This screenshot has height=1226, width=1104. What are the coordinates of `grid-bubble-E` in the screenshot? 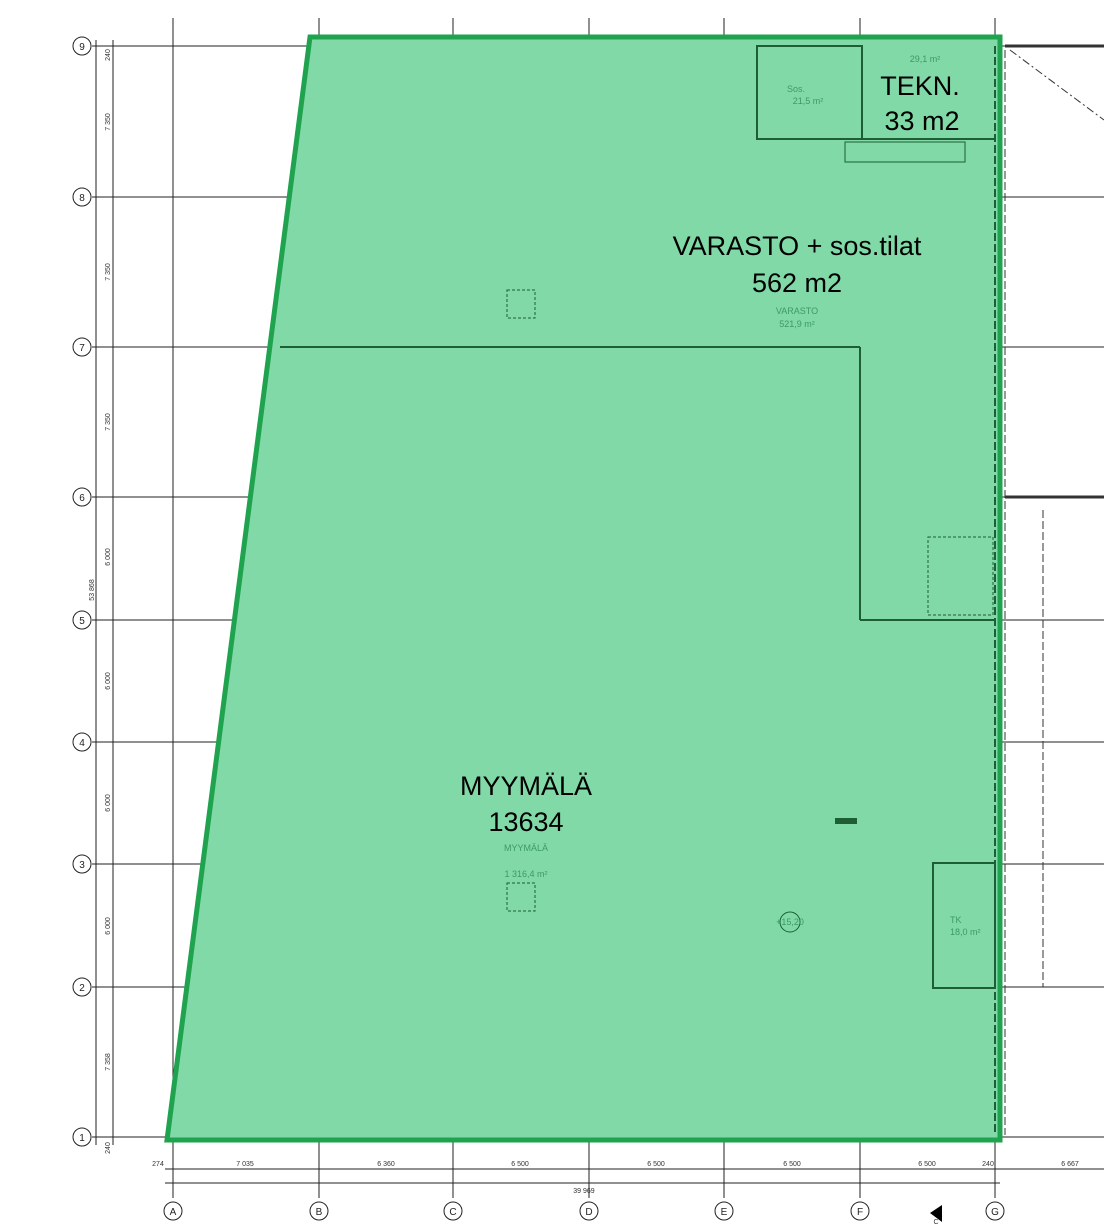 It's located at (724, 1211).